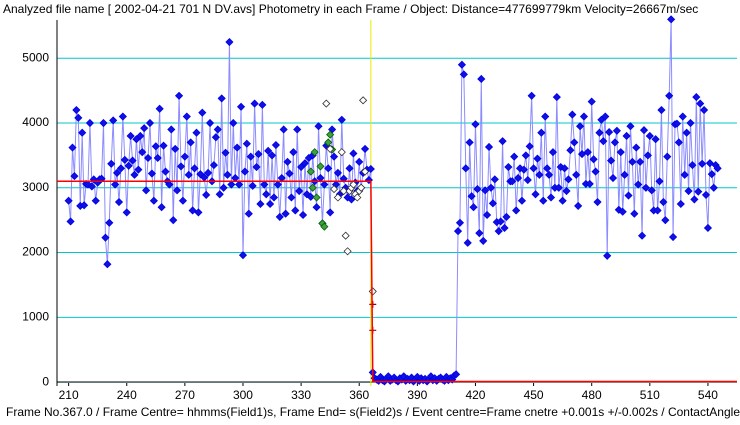  I want to click on y-tick-label: 2000, so click(35, 252).